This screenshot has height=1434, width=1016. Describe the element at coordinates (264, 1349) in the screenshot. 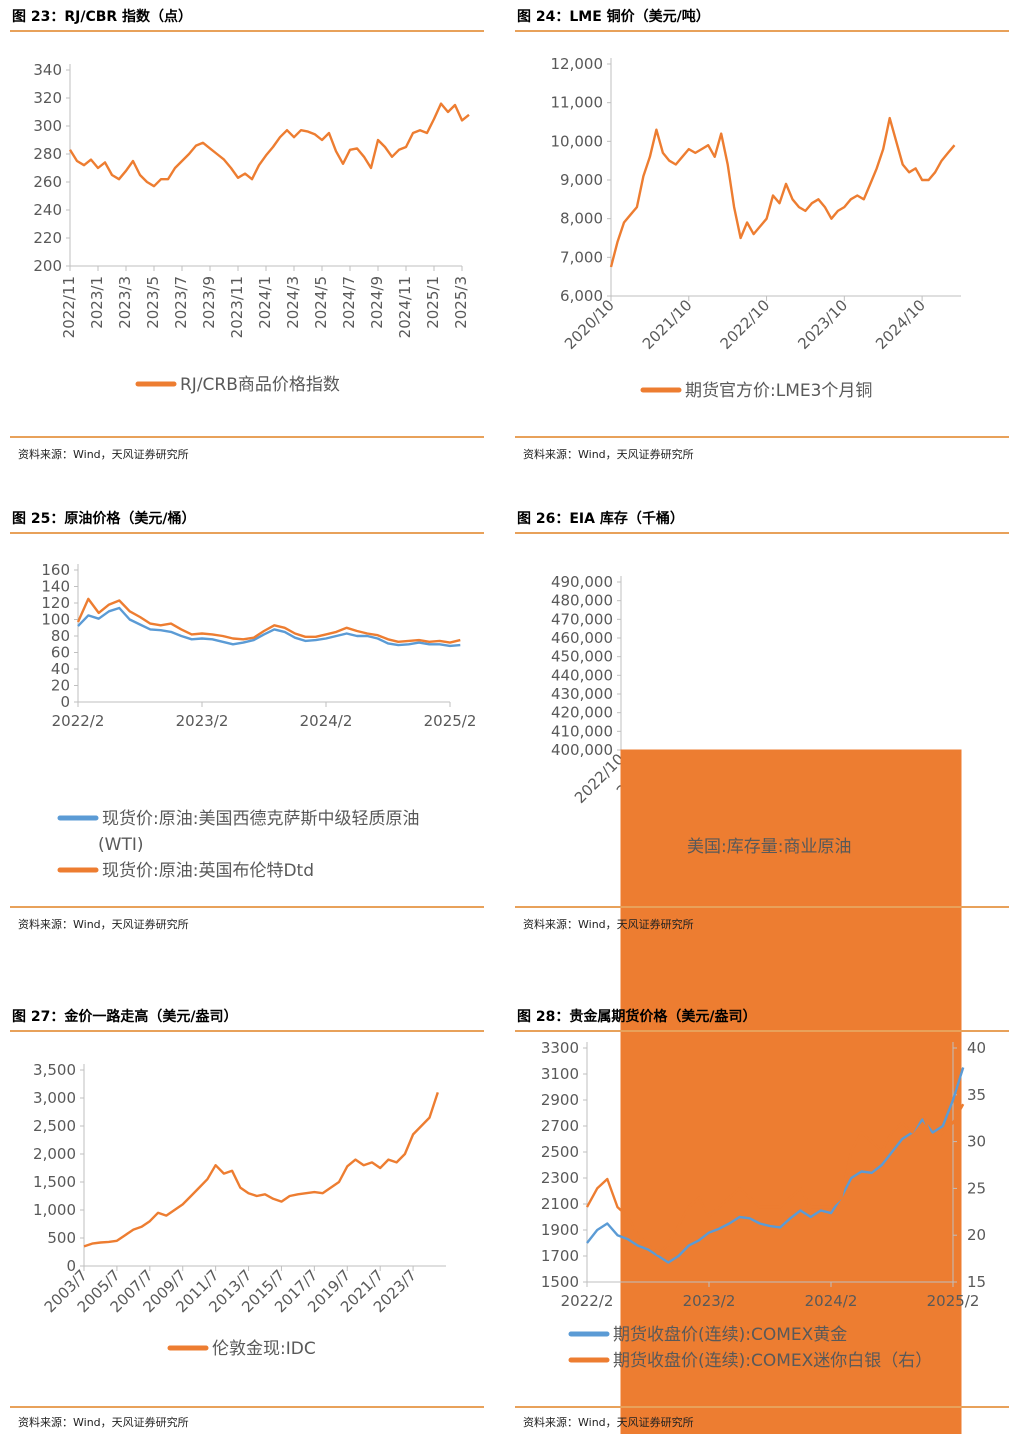

I see `legend-label: 伦敦金现:IDC` at that location.